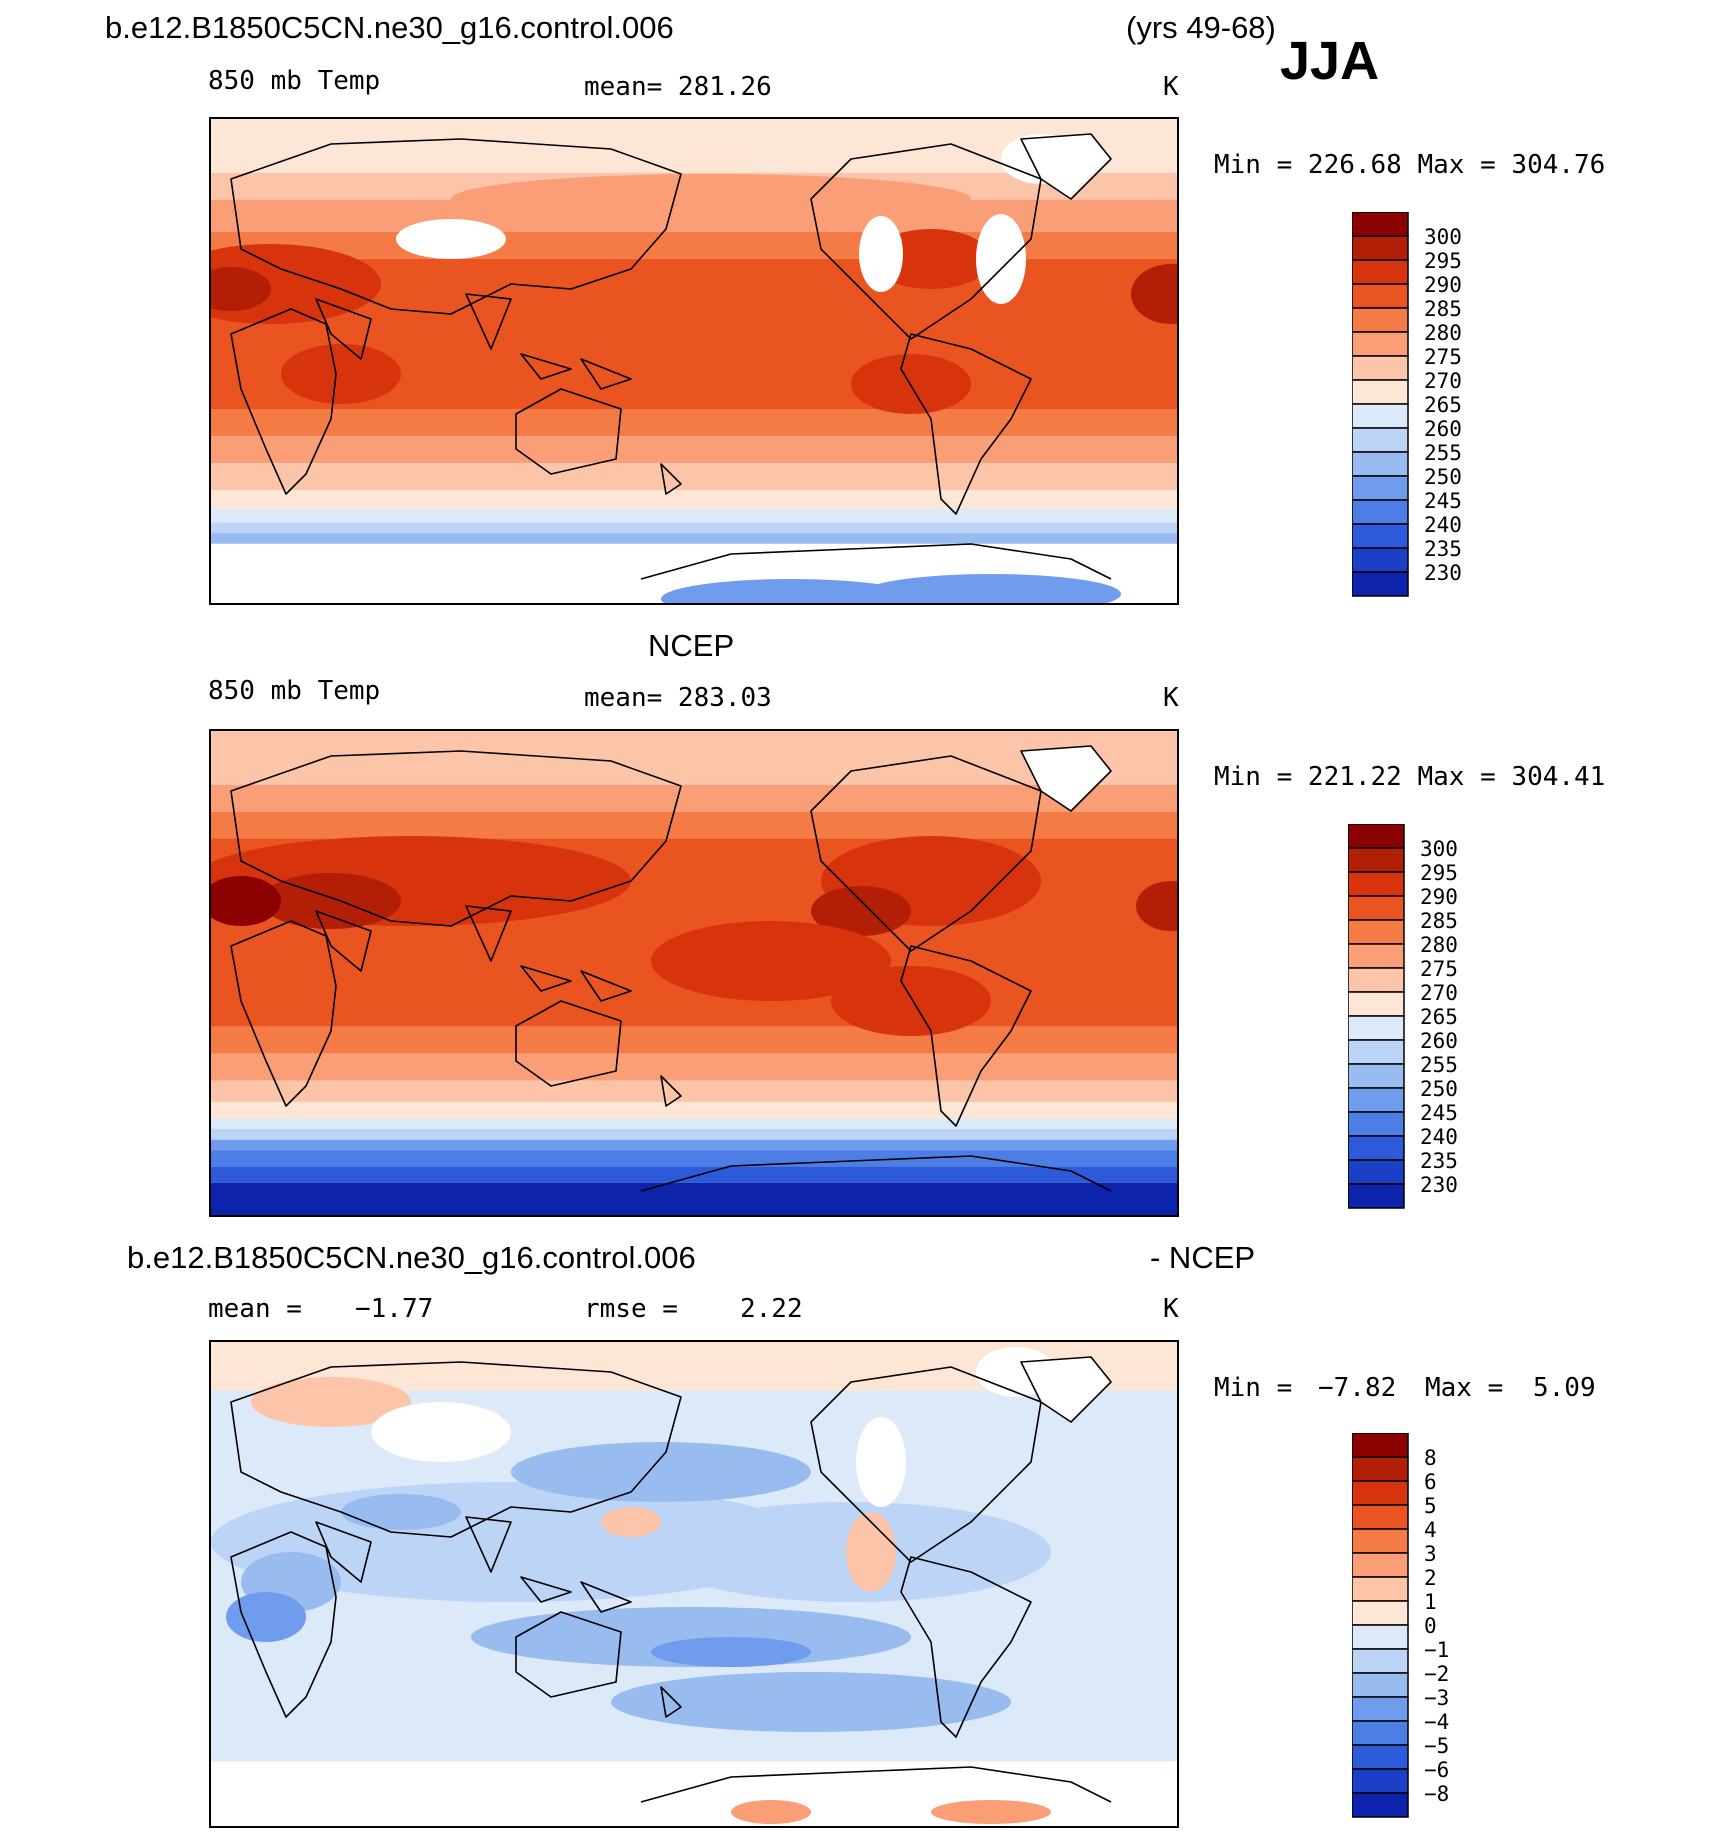  Describe the element at coordinates (678, 87) in the screenshot. I see `panel1-mean: mean= 281.26` at that location.